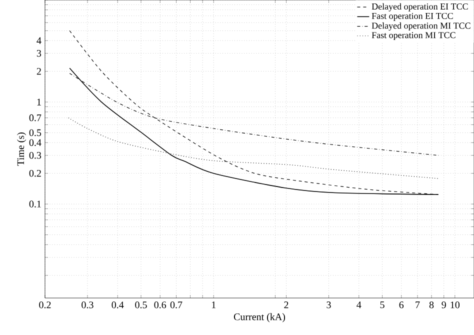 The width and height of the screenshot is (474, 335). Describe the element at coordinates (455, 305) in the screenshot. I see `x-tick-label: 10` at that location.